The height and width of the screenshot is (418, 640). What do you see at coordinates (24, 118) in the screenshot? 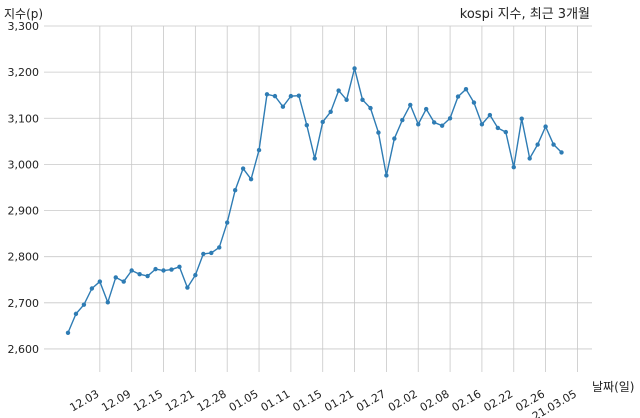
I see `y-tick-label: 3,100` at bounding box center [24, 118].